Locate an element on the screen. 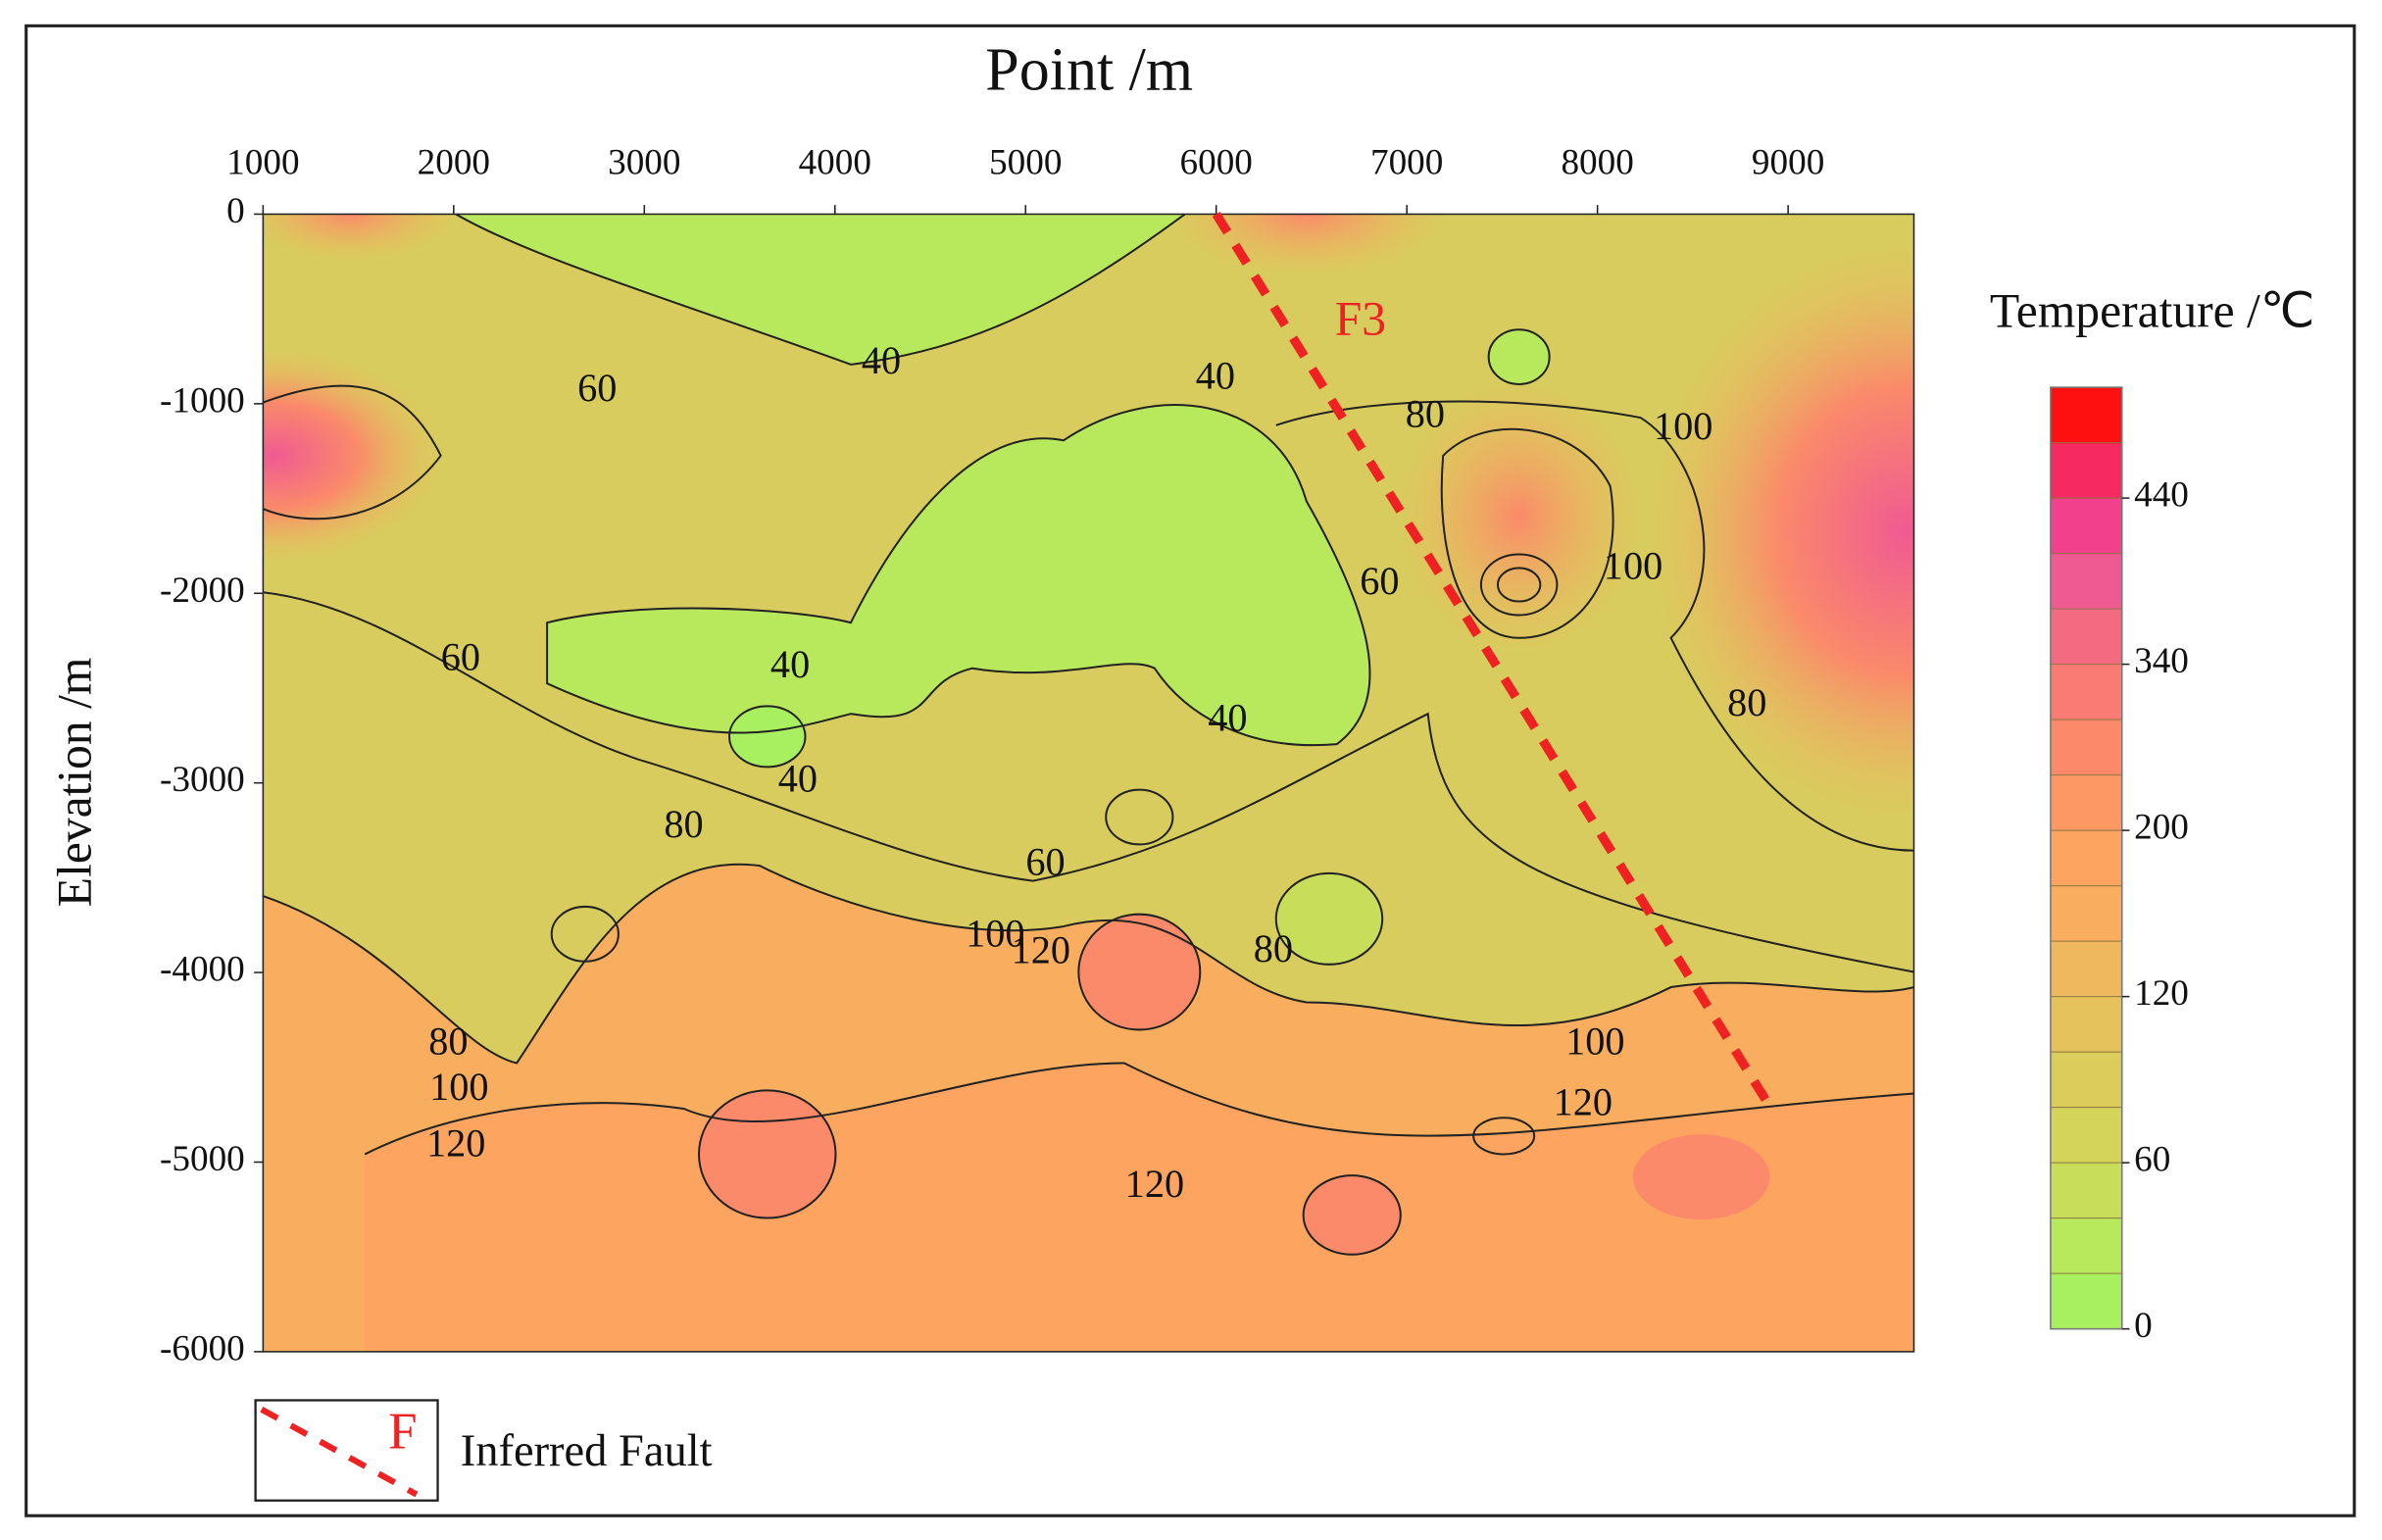  legend-symbol-label: F is located at coordinates (402, 1433).